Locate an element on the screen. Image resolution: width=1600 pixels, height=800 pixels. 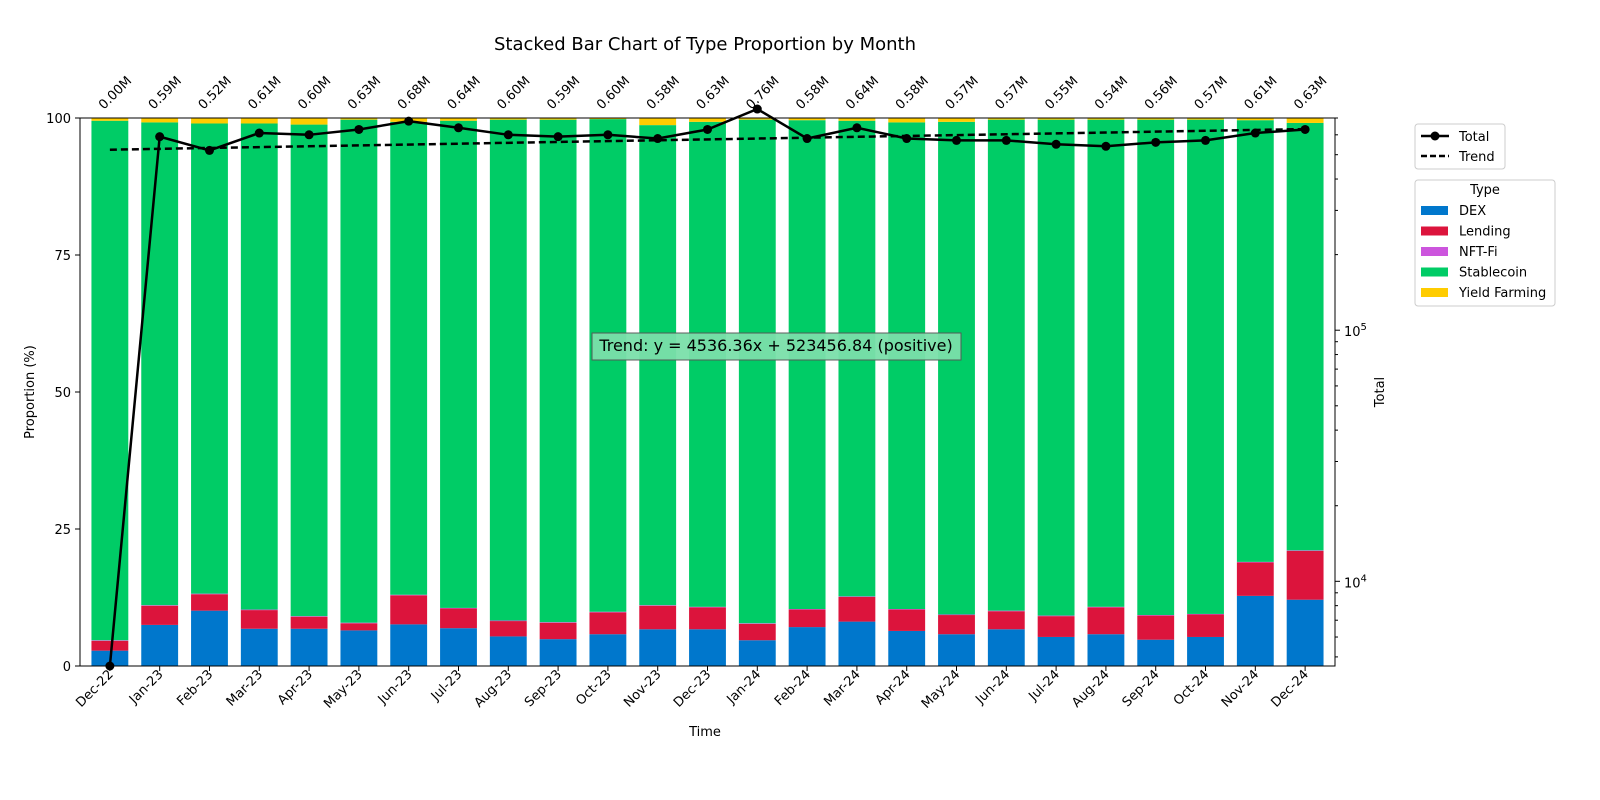
legend-swatch-dex is located at coordinates (1434, 210).